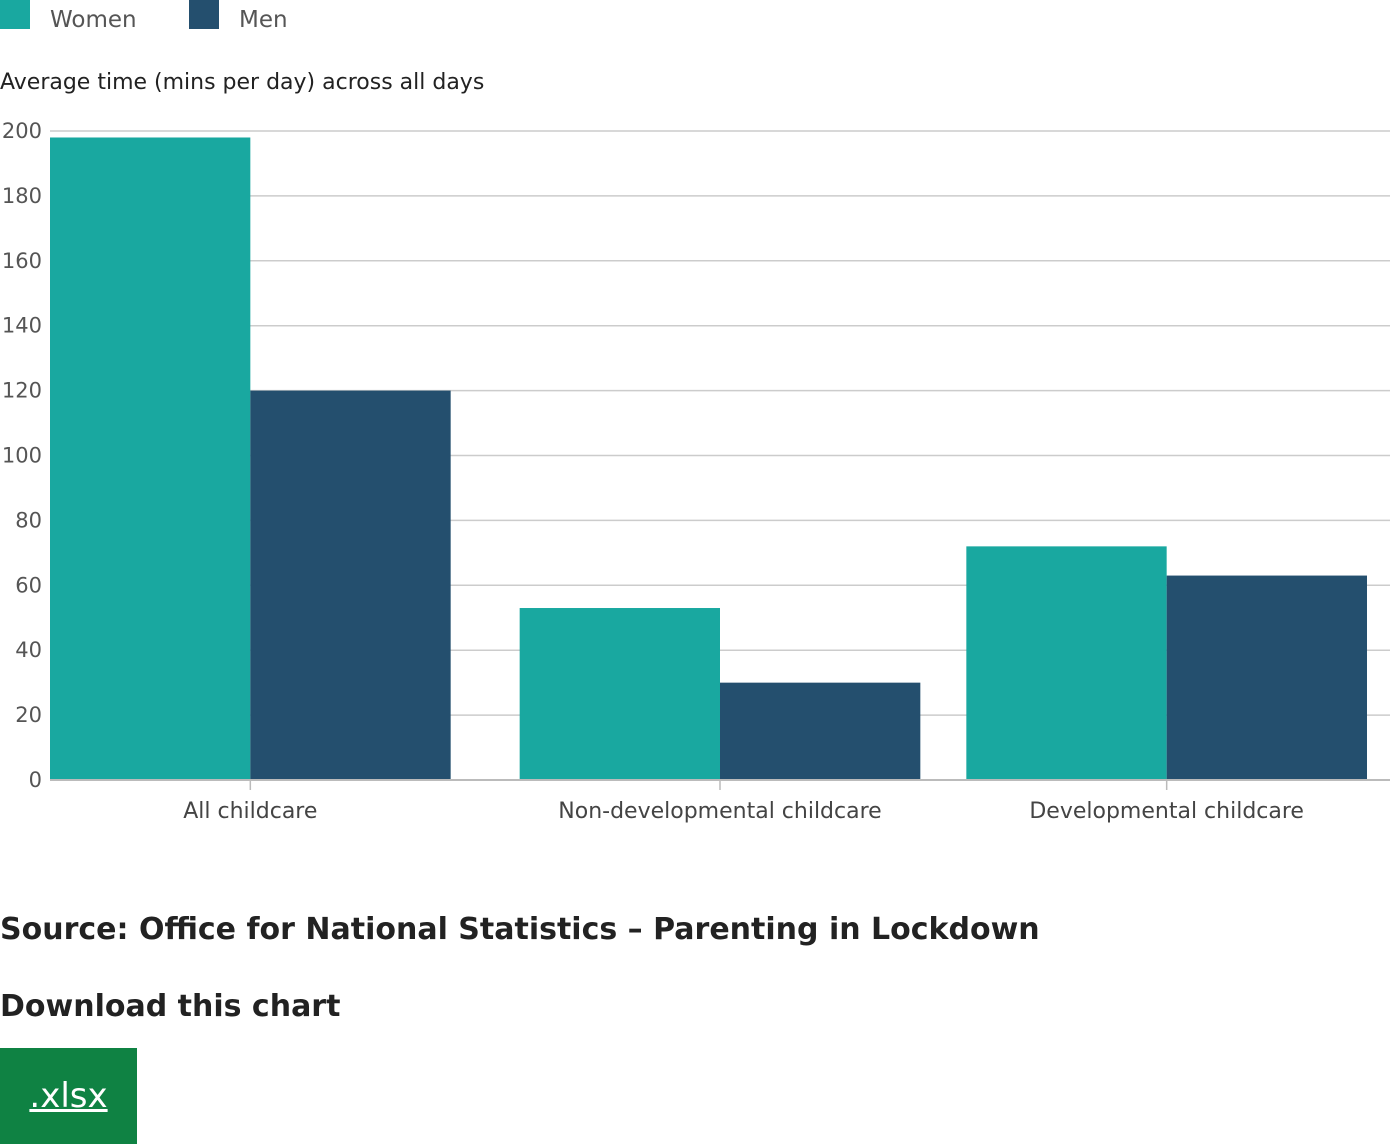 The image size is (1390, 1144). I want to click on legend-item-men: Men, so click(238, 20).